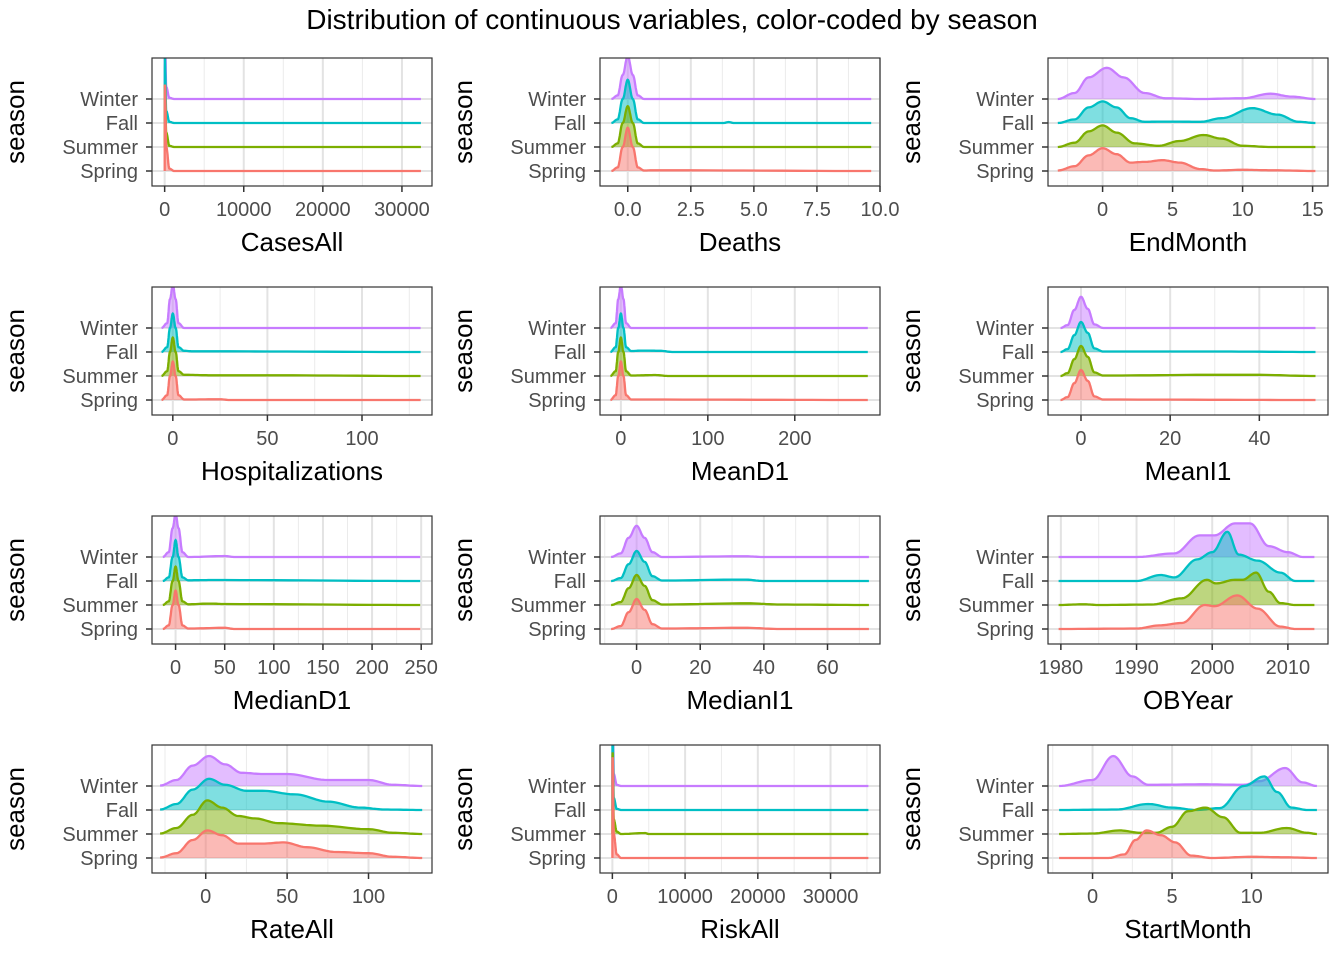 This screenshot has height=960, width=1344. Describe the element at coordinates (740, 471) in the screenshot. I see `x-axis-title: MeanD1` at that location.